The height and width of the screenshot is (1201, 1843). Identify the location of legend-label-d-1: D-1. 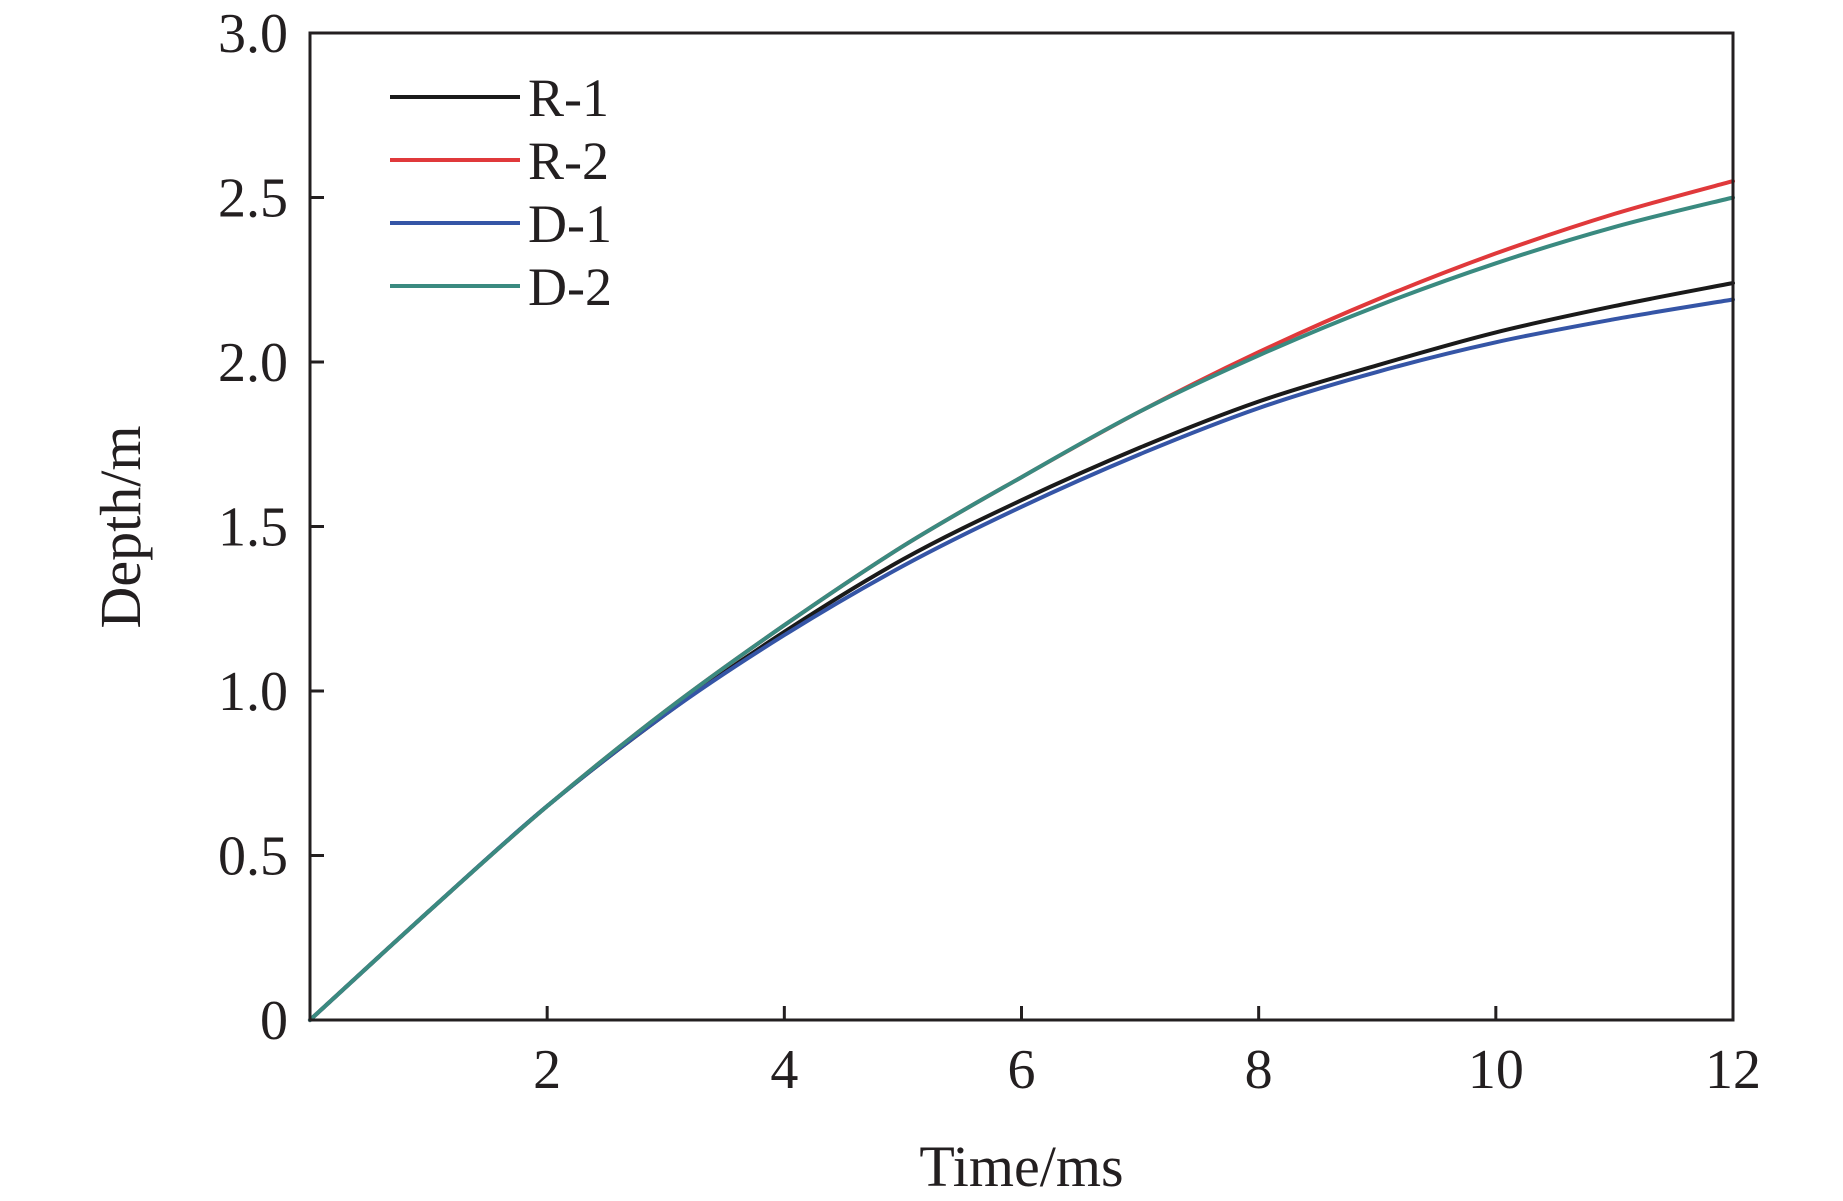
(570, 224).